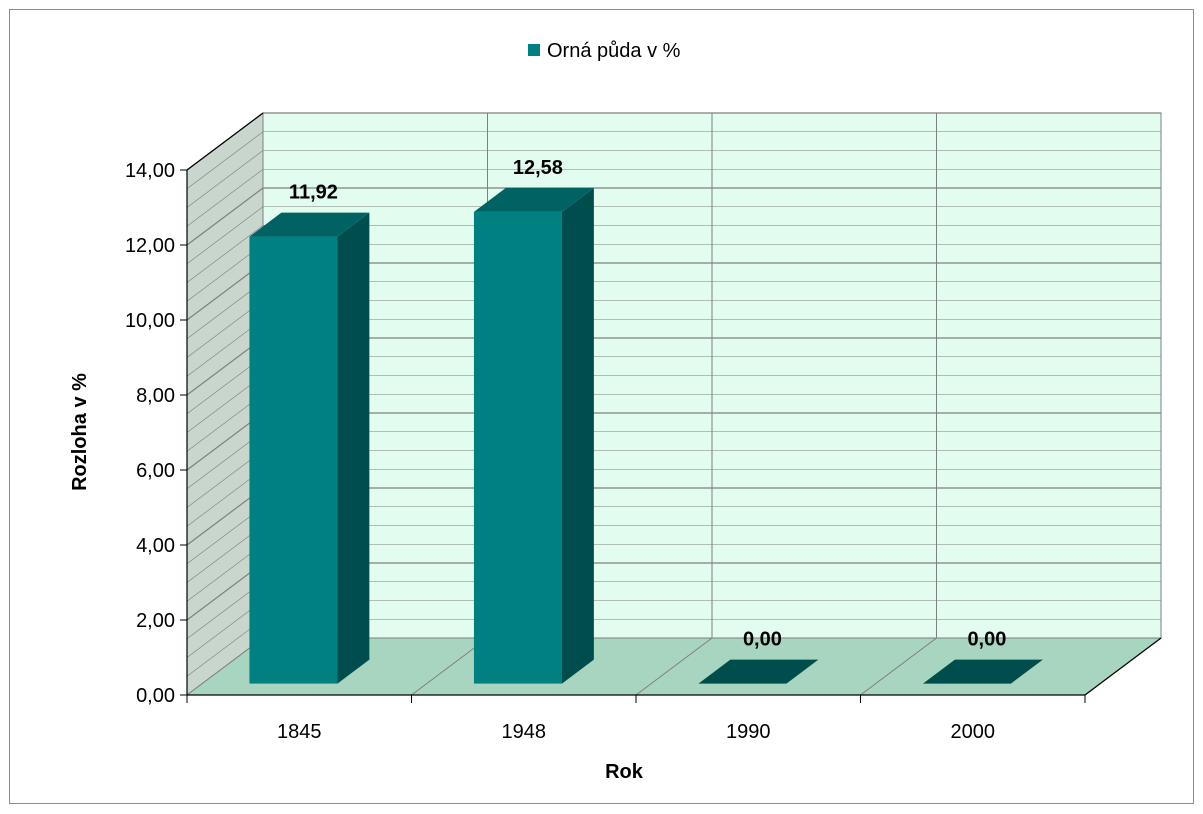  I want to click on y-tick-label: 2,00, so click(155, 621).